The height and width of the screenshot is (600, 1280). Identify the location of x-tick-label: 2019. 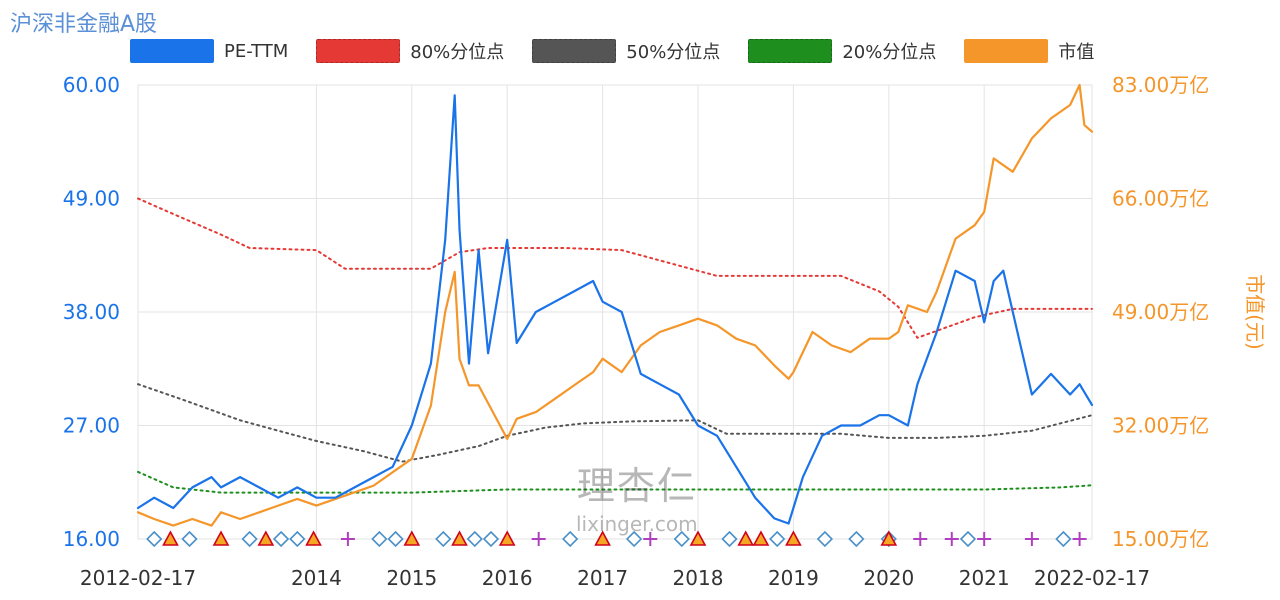
(793, 578).